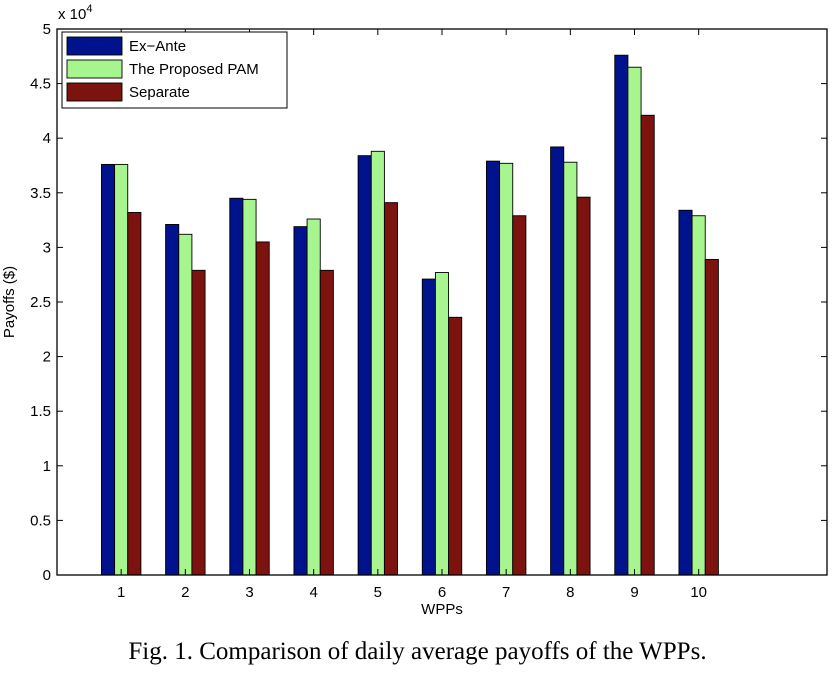 The height and width of the screenshot is (676, 835). I want to click on y-tick-label: 0, so click(47, 575).